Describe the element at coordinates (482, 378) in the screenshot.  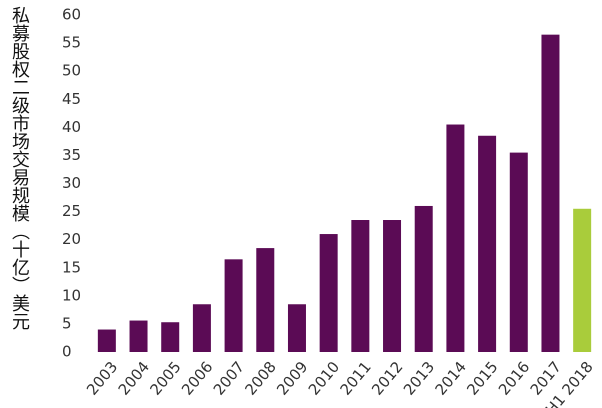
I see `x-tick-label: 2015` at that location.